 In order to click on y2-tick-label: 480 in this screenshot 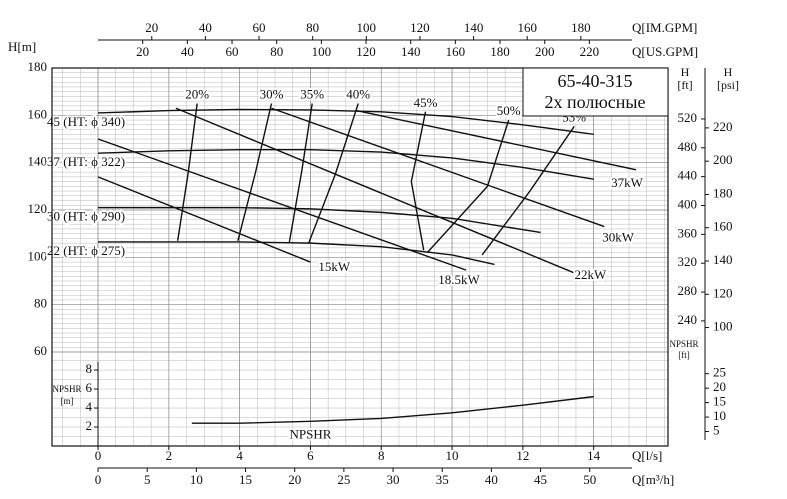, I will do `click(688, 146)`.